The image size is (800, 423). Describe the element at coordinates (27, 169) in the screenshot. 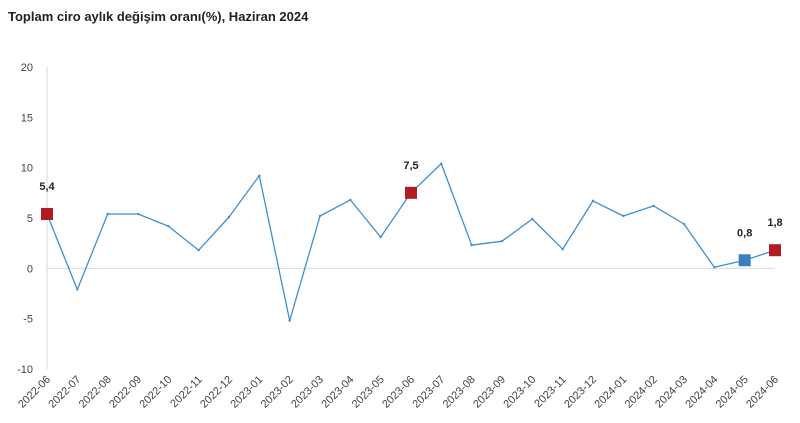

I see `y-tick-label: 10` at that location.